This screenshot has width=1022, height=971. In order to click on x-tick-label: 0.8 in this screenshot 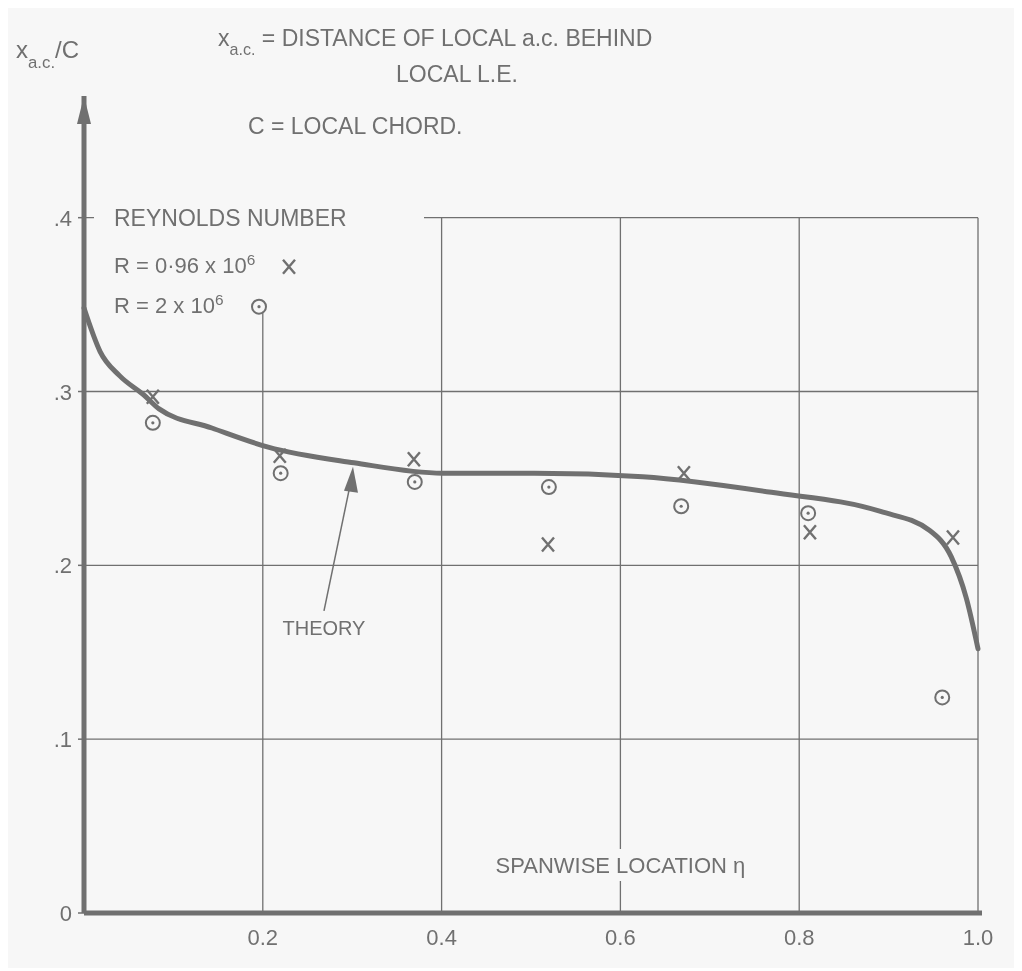, I will do `click(799, 937)`.